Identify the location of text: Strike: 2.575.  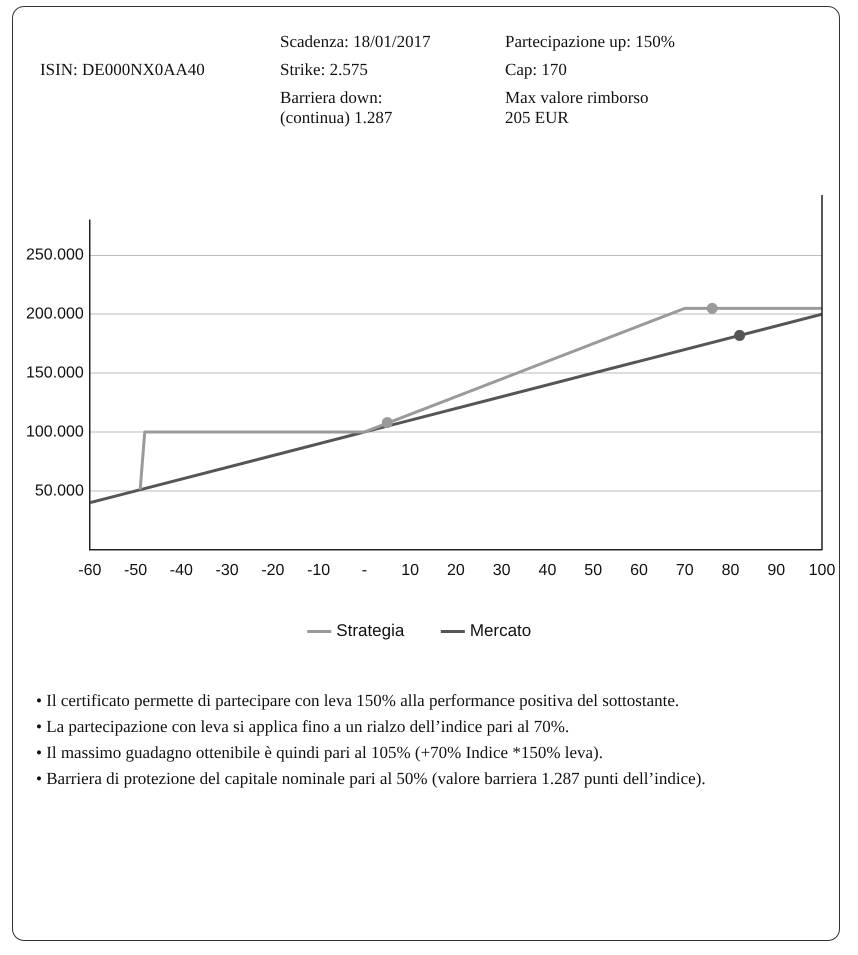
(324, 70).